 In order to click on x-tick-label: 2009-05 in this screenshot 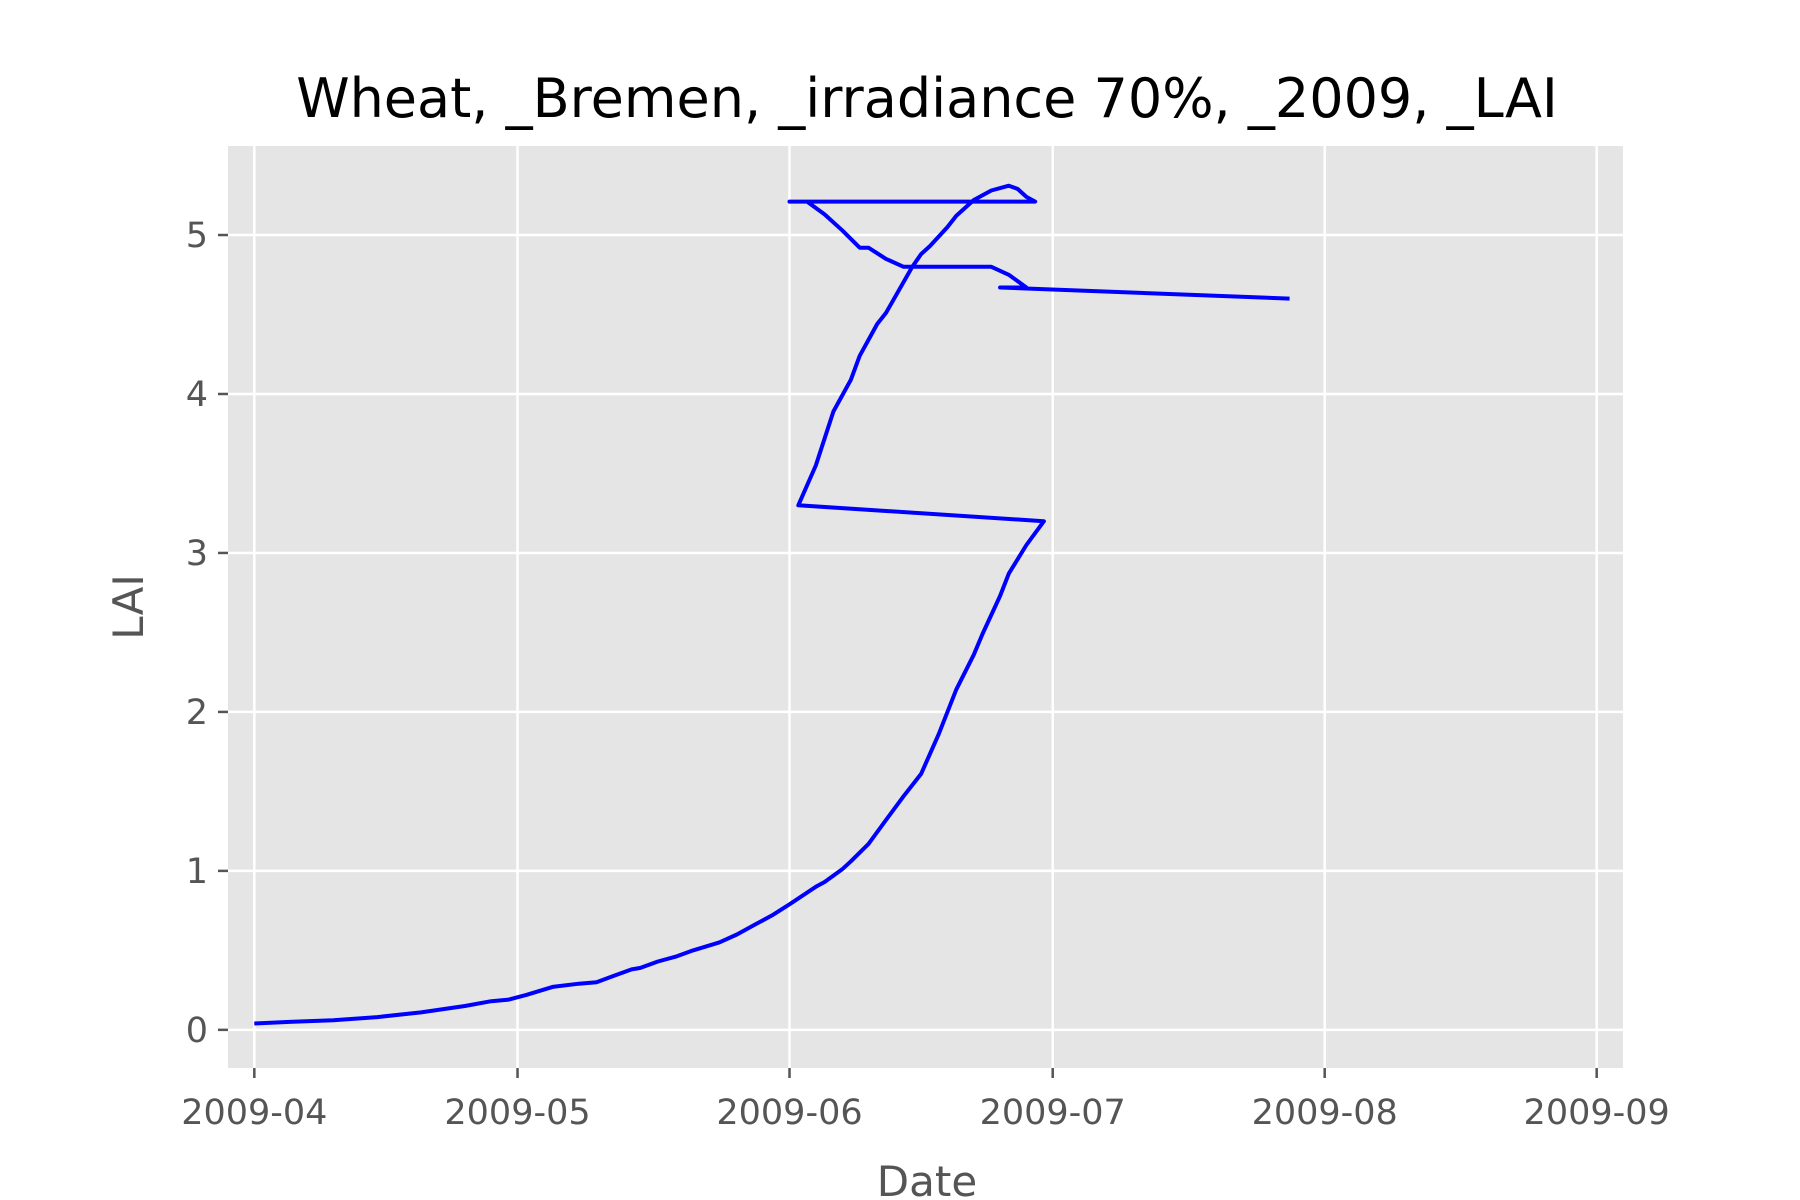, I will do `click(517, 1113)`.